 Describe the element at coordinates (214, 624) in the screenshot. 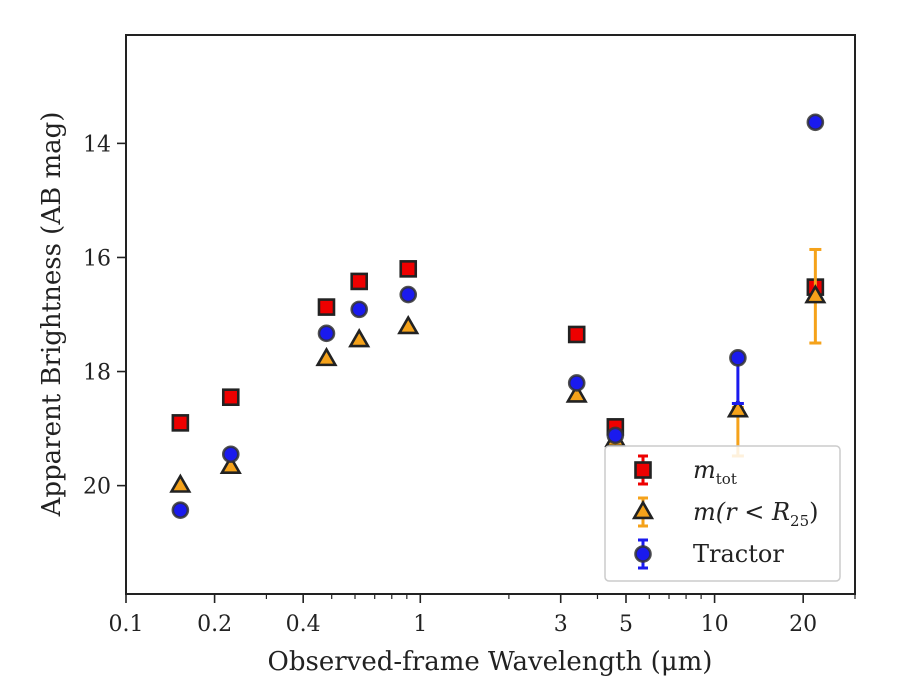

I see `x-tick-label: 0.2` at that location.